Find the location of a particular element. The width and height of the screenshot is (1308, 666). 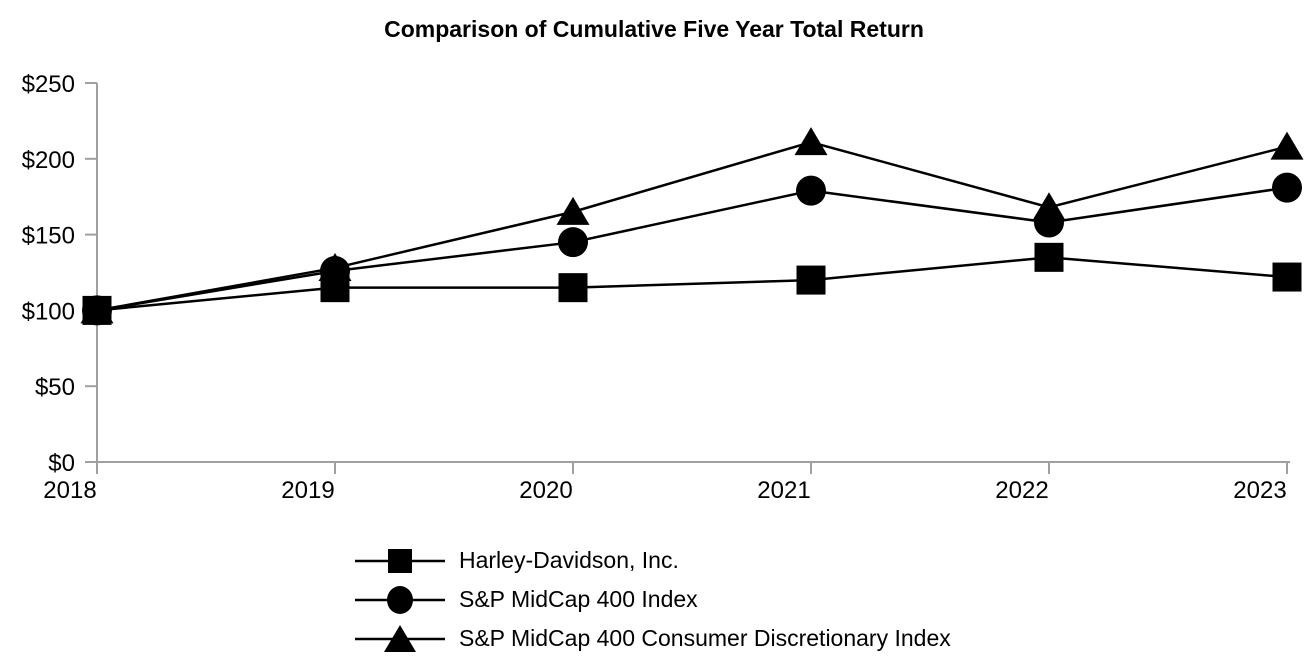

legend-label-sp-midcap-400: S&P MidCap 400 Index is located at coordinates (578, 599).